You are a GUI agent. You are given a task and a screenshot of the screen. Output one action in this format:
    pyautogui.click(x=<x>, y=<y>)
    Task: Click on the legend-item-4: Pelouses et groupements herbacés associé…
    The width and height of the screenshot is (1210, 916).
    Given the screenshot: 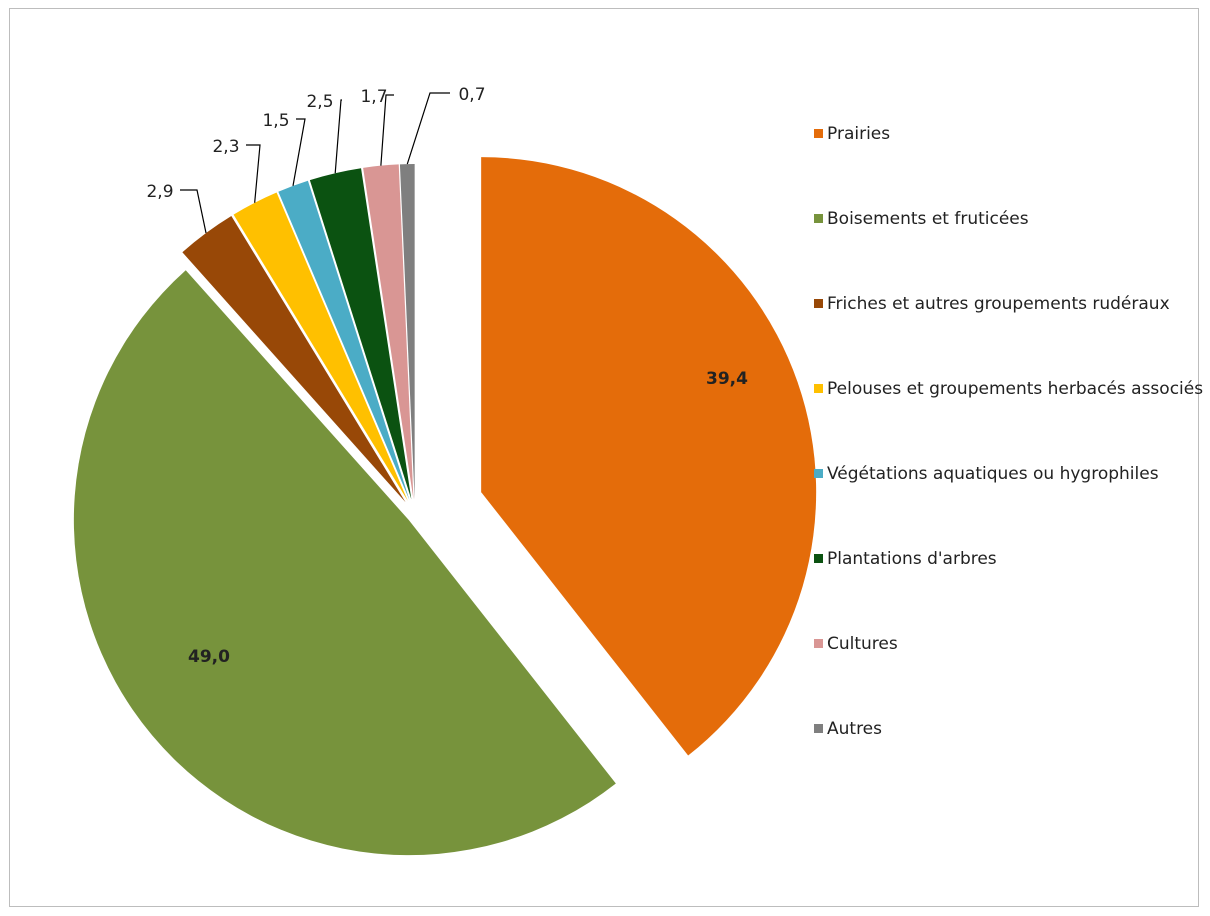 What is the action you would take?
    pyautogui.click(x=1008, y=389)
    